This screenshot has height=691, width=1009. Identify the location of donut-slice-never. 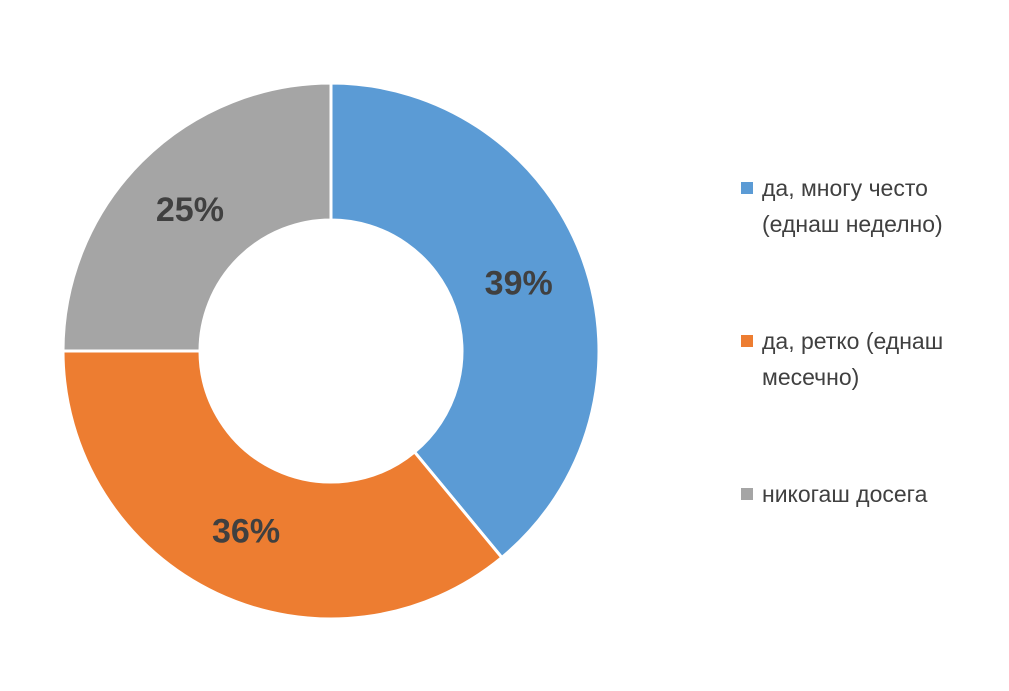
(197, 217).